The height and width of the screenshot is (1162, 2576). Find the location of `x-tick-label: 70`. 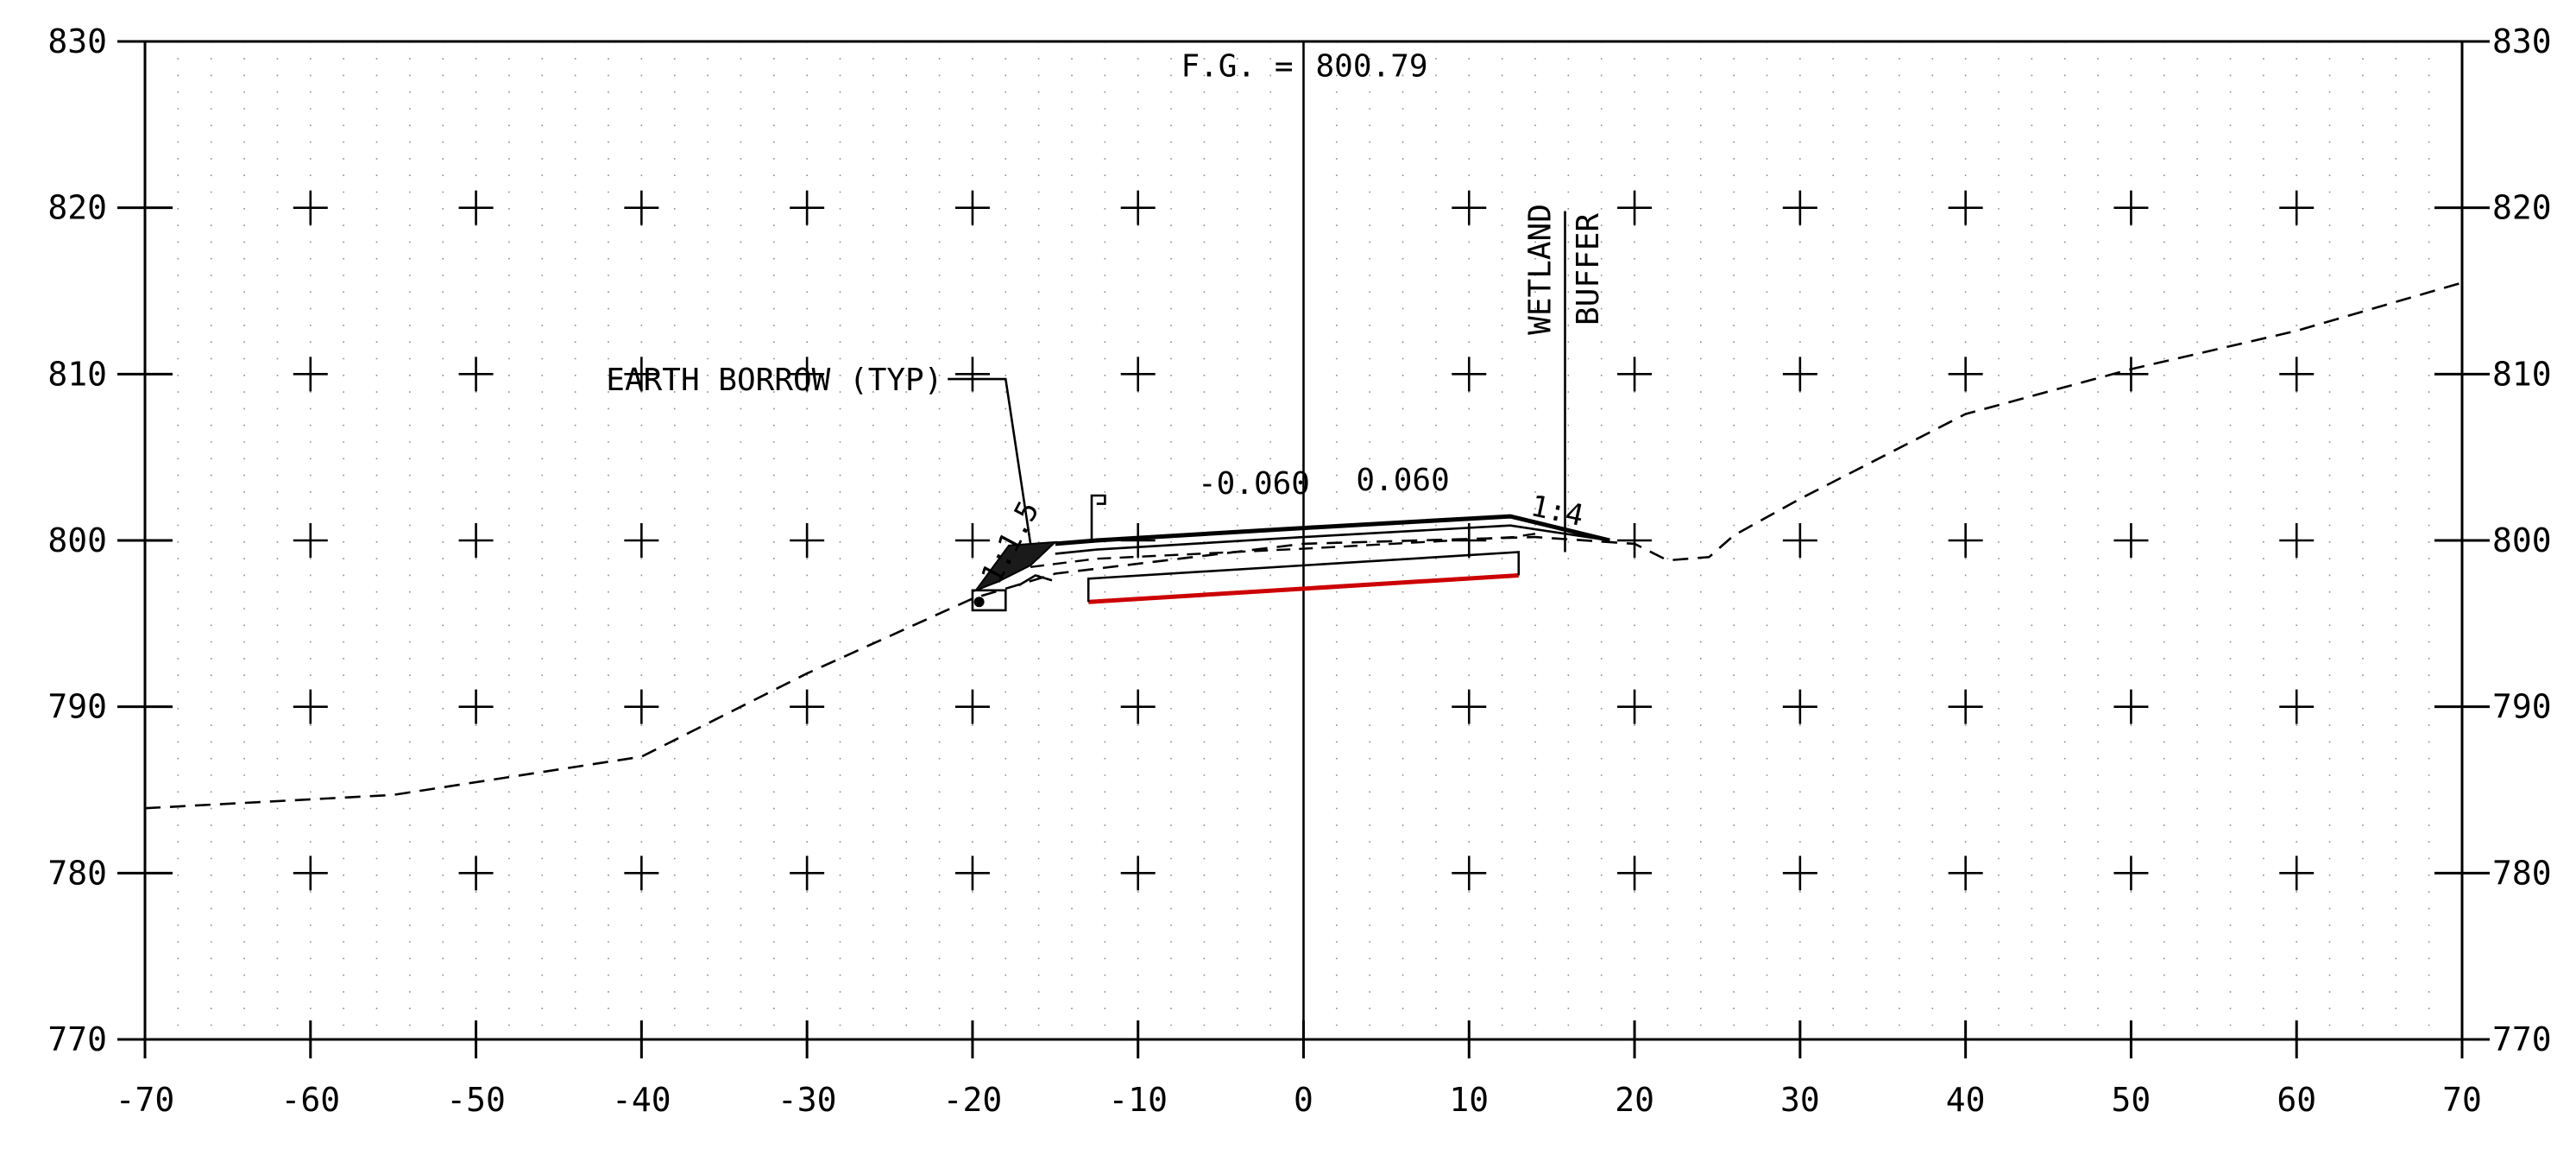

x-tick-label: 70 is located at coordinates (2462, 1100).